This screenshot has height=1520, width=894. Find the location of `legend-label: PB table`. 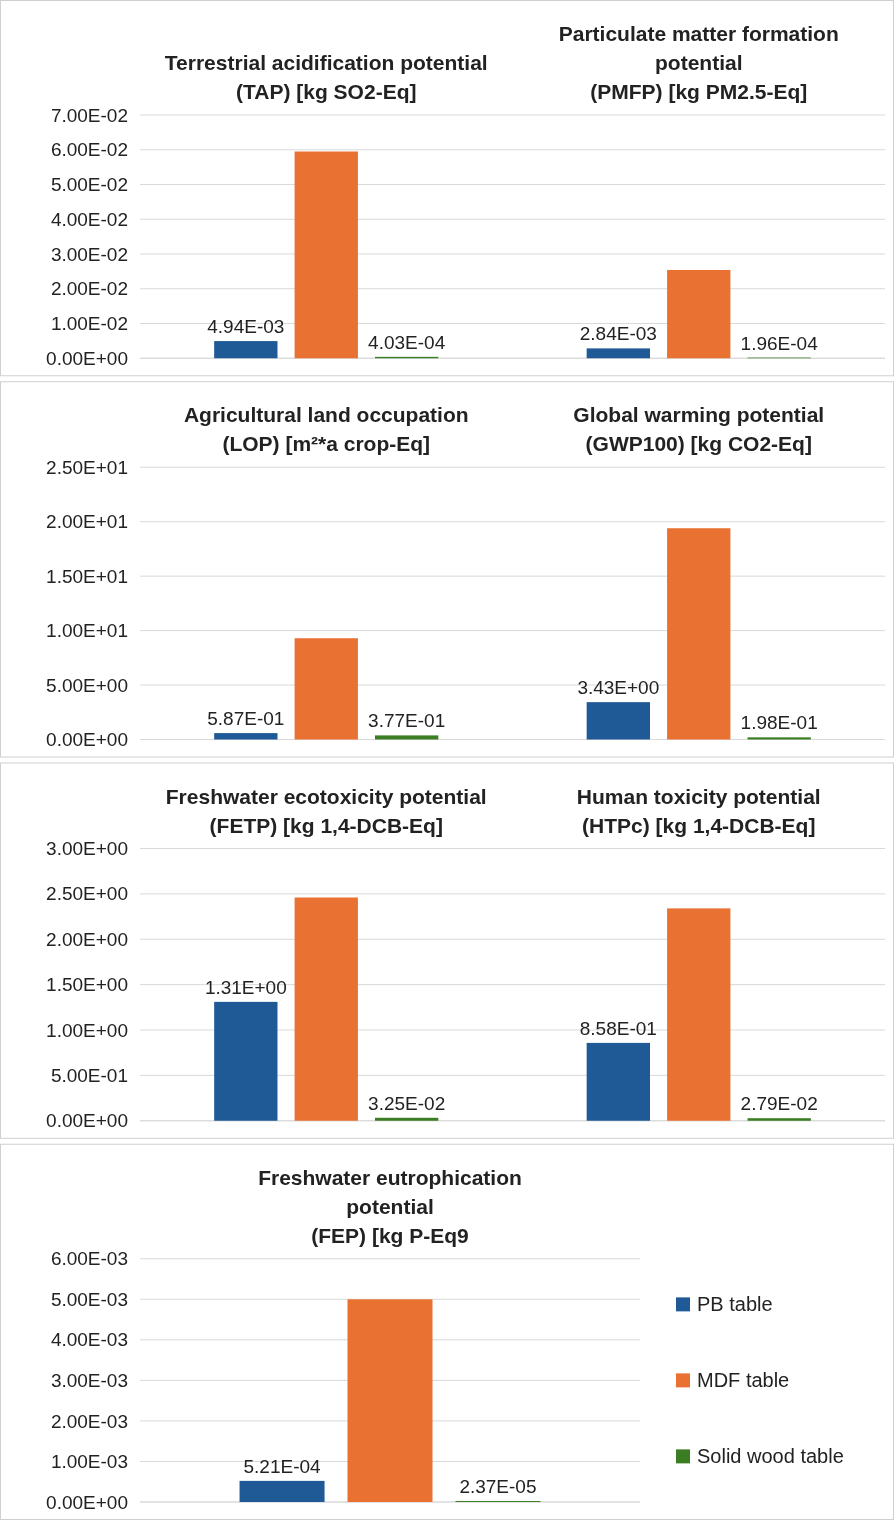

legend-label: PB table is located at coordinates (735, 1304).